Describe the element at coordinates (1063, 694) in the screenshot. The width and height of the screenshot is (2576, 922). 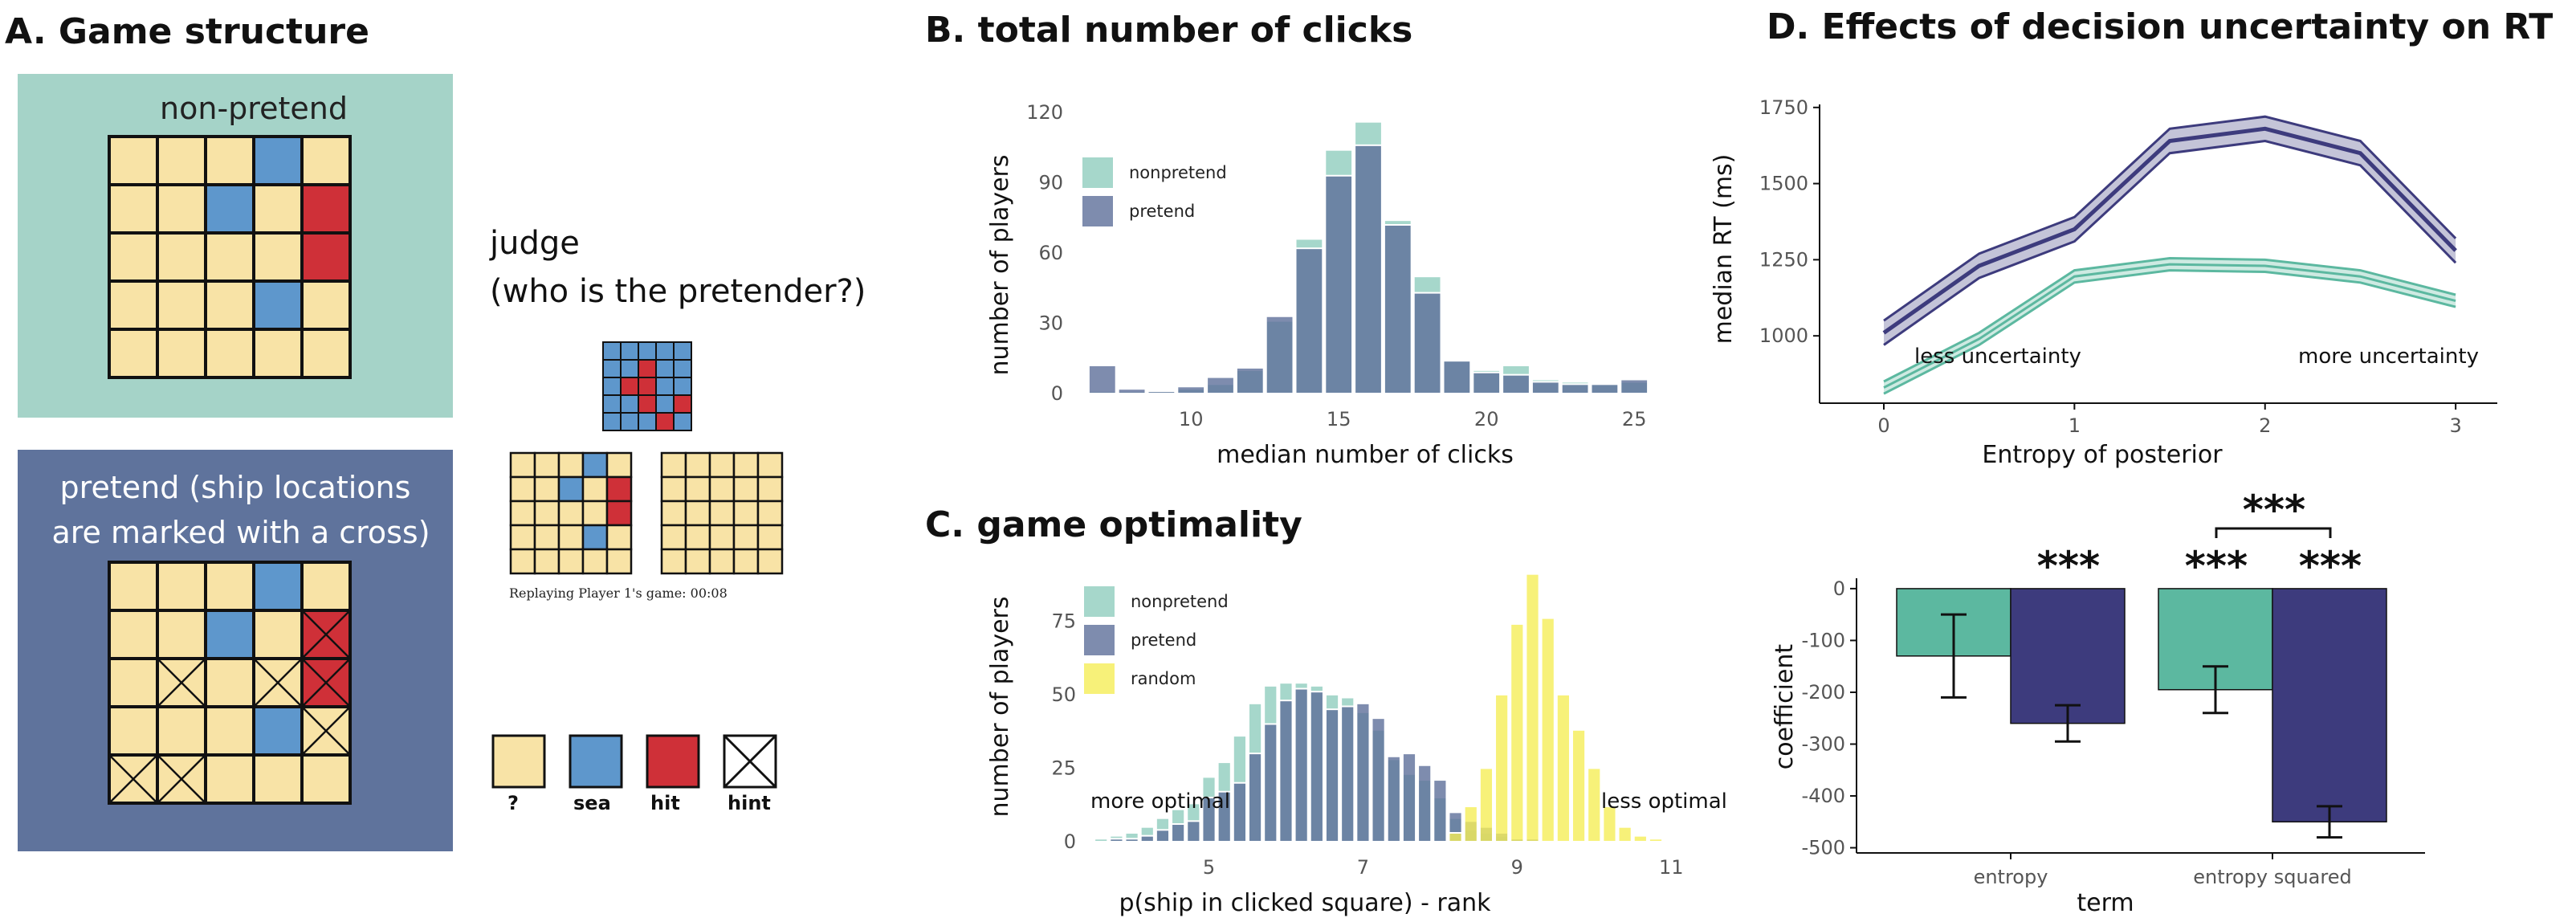
I see `y-tick-label: 50` at that location.